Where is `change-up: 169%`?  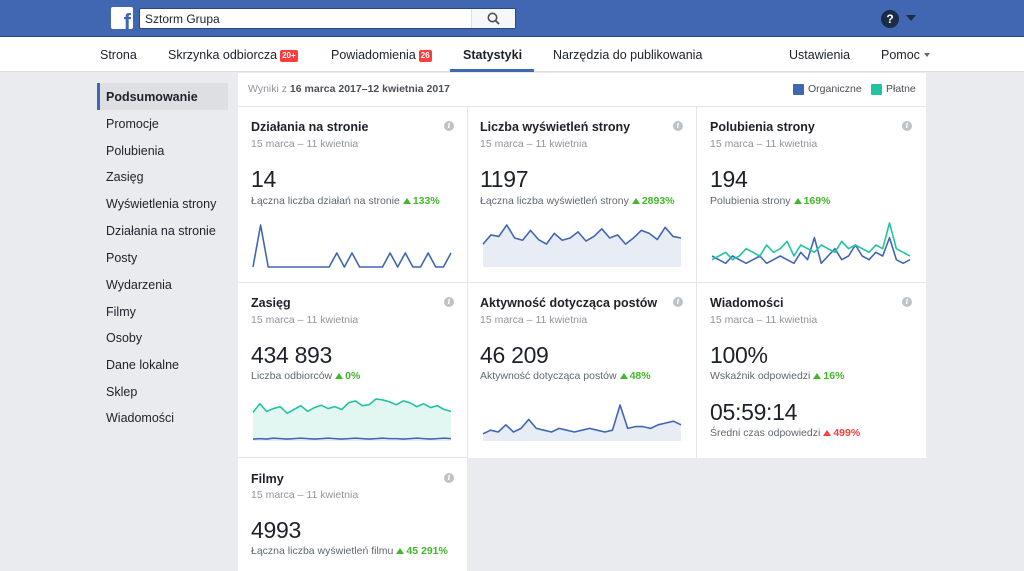 change-up: 169% is located at coordinates (811, 201).